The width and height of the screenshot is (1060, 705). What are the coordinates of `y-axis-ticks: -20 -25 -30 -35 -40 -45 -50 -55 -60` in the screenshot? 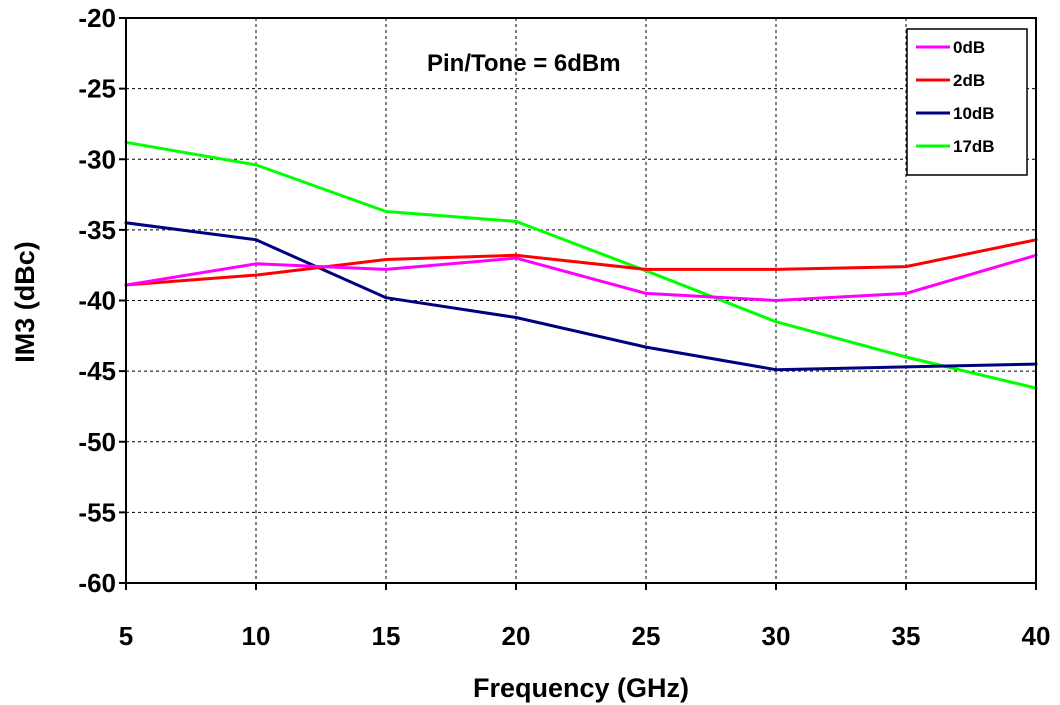 It's located at (102, 300).